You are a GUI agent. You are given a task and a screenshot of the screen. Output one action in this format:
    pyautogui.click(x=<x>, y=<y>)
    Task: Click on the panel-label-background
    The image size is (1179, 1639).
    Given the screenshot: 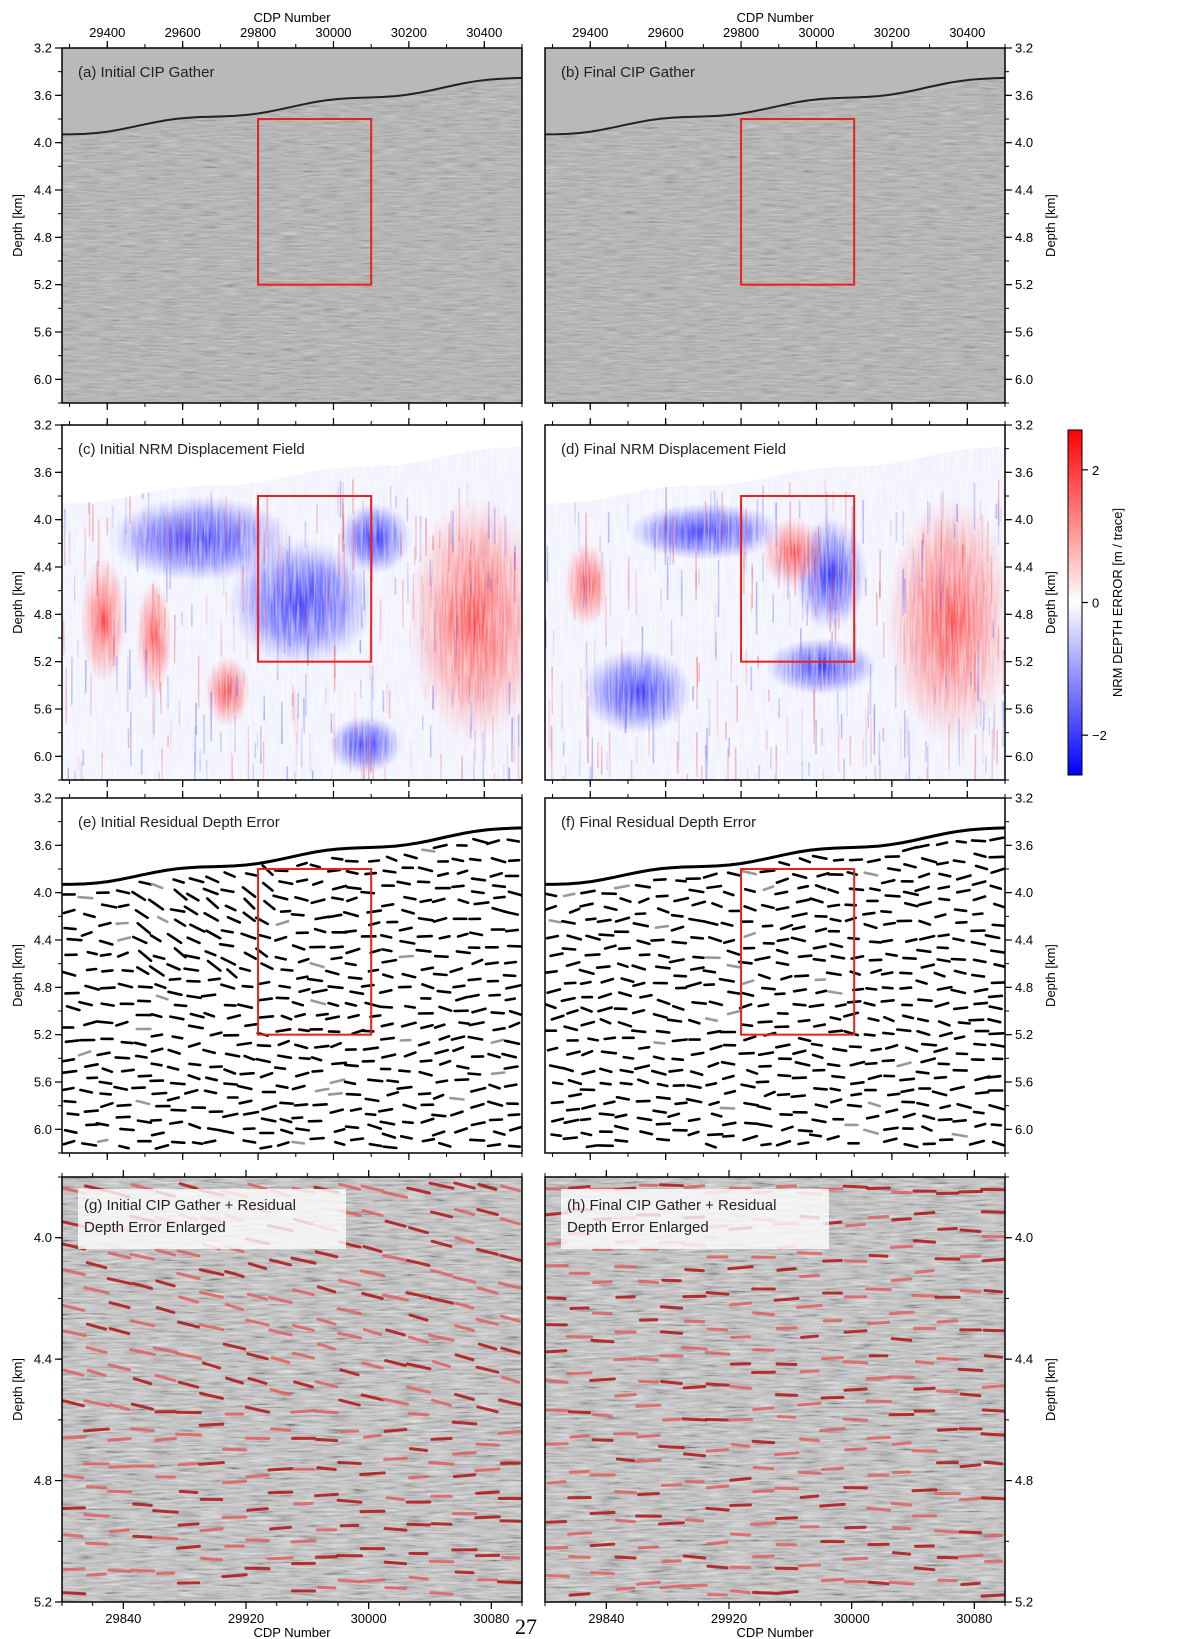 What is the action you would take?
    pyautogui.click(x=212, y=1219)
    